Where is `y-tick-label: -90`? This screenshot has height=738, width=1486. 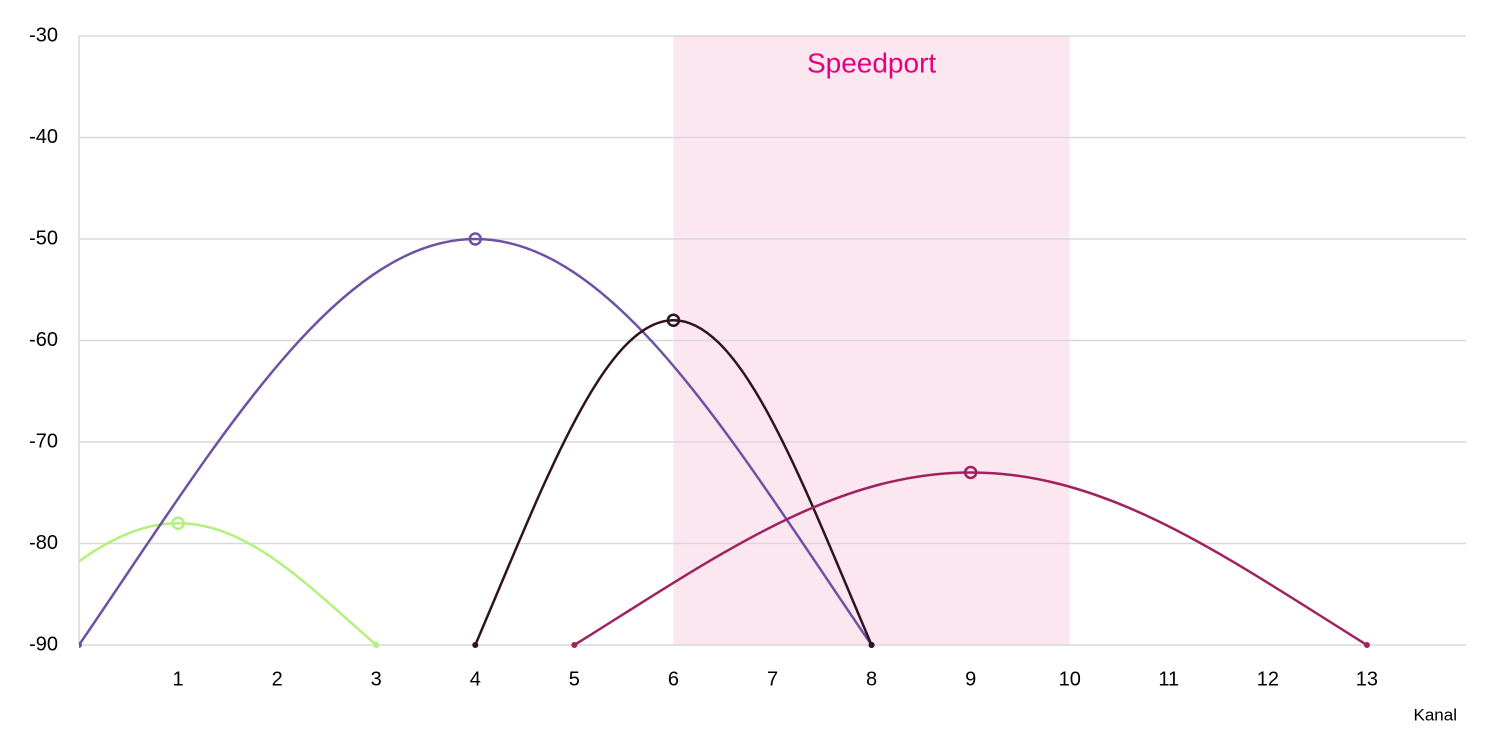 y-tick-label: -90 is located at coordinates (43, 644).